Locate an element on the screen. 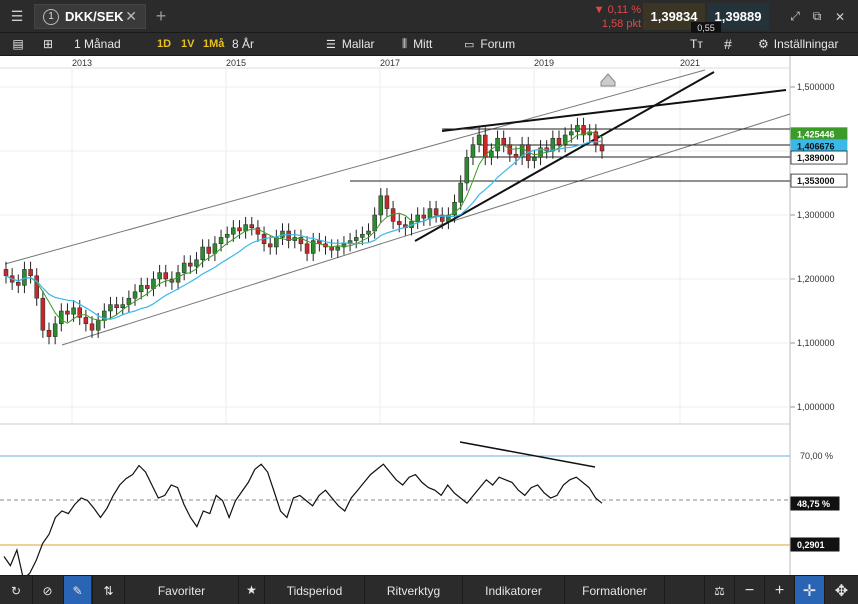  crosshair-icon: ✛ is located at coordinates (809, 590).